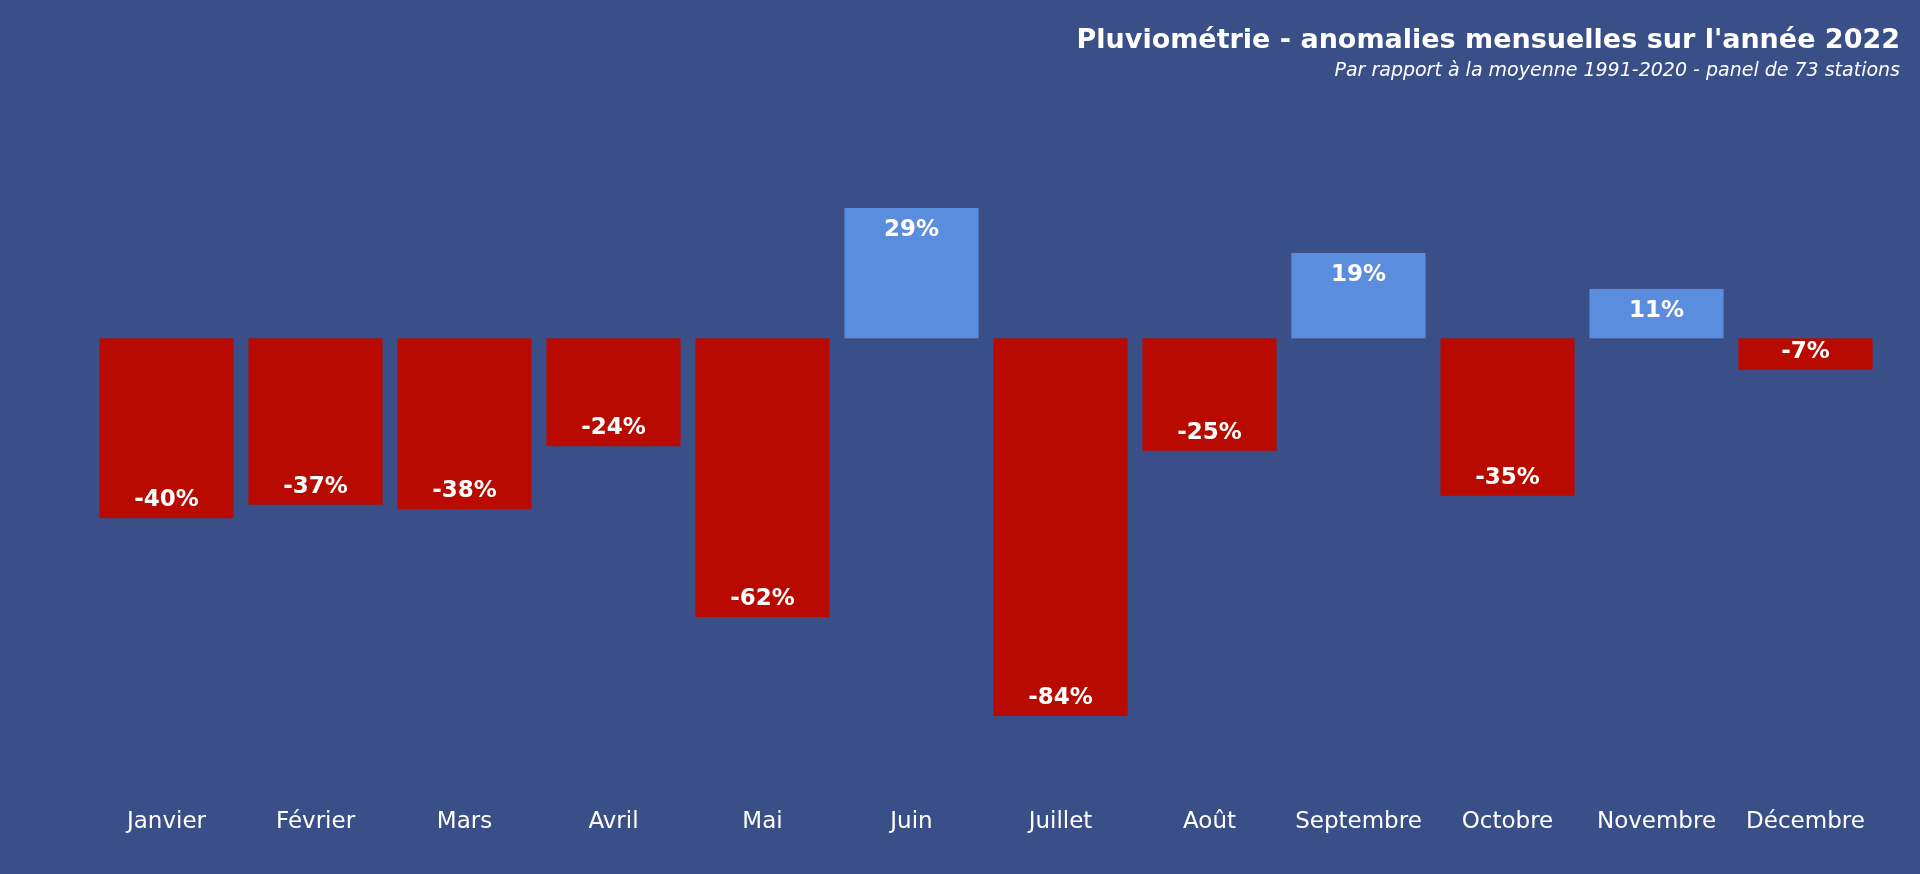  What do you see at coordinates (1488, 38) in the screenshot?
I see `chart-title: Pluviométrie - anomalies mensuelles sur l'année 2022` at bounding box center [1488, 38].